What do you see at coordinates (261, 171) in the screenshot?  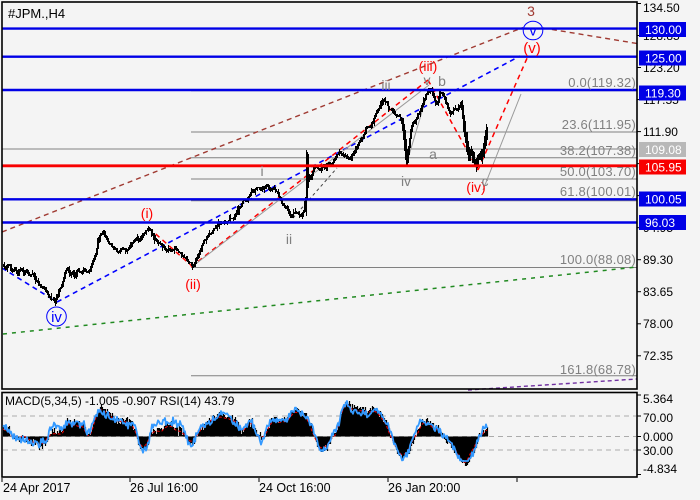 I see `svg-text: i` at bounding box center [261, 171].